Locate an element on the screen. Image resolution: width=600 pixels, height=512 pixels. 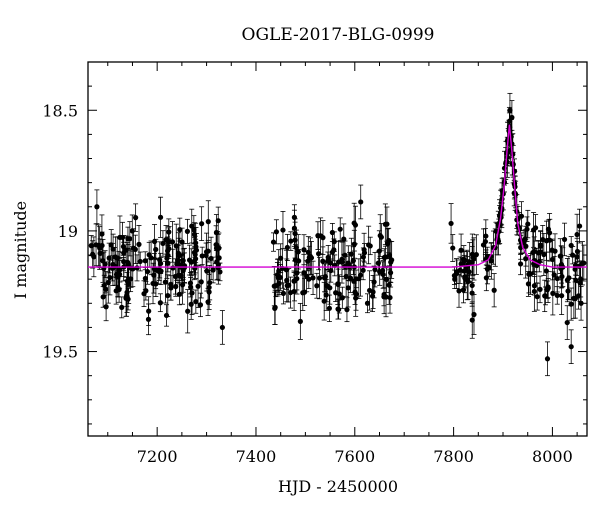
x-tick-label: 7800 is located at coordinates (453, 456).